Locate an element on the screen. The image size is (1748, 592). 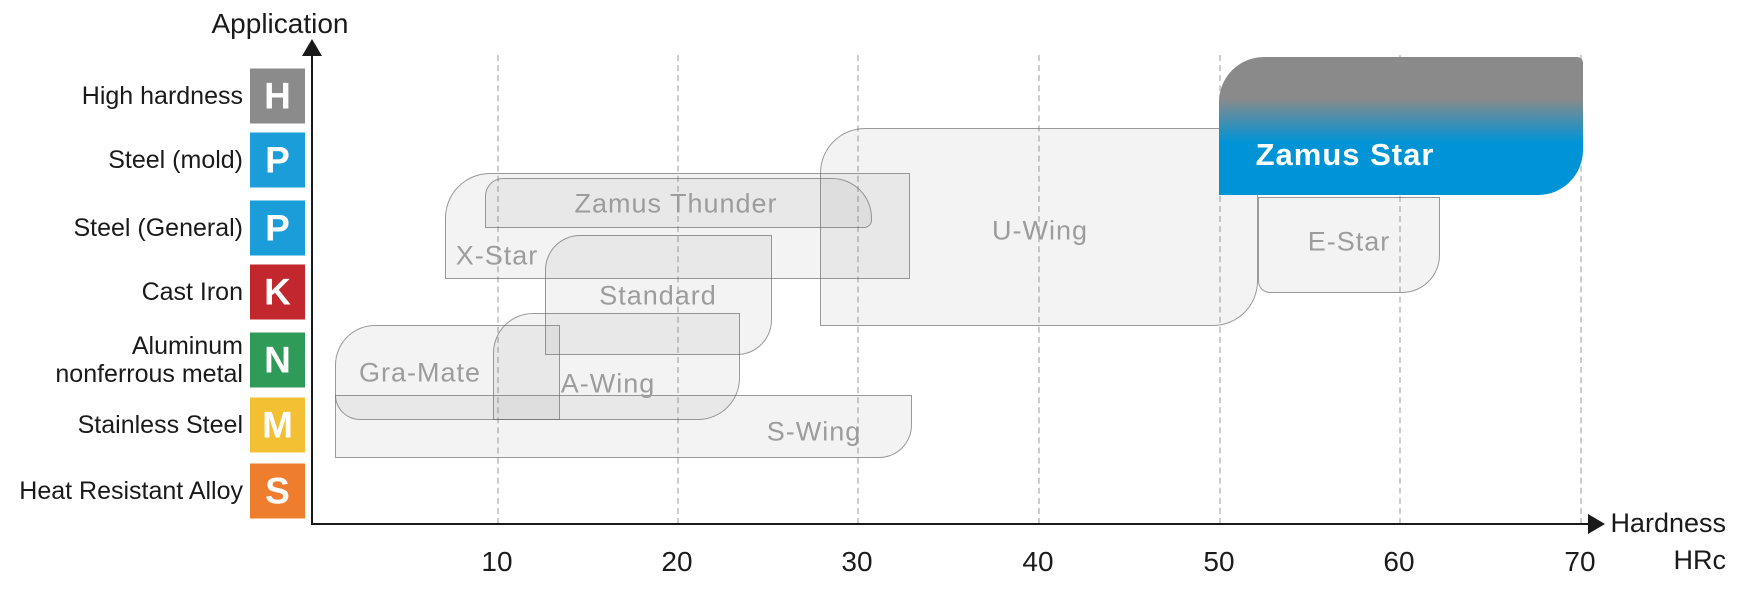
region-a-wing is located at coordinates (616, 366).